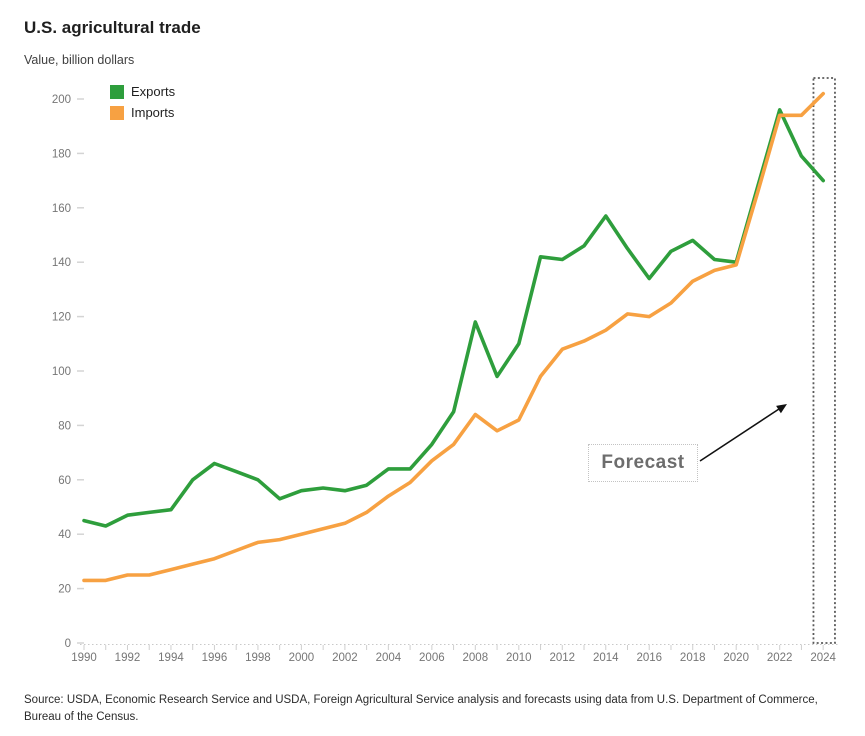 Image resolution: width=865 pixels, height=736 pixels. Describe the element at coordinates (345, 658) in the screenshot. I see `x-axis-tick-label: 2002` at that location.